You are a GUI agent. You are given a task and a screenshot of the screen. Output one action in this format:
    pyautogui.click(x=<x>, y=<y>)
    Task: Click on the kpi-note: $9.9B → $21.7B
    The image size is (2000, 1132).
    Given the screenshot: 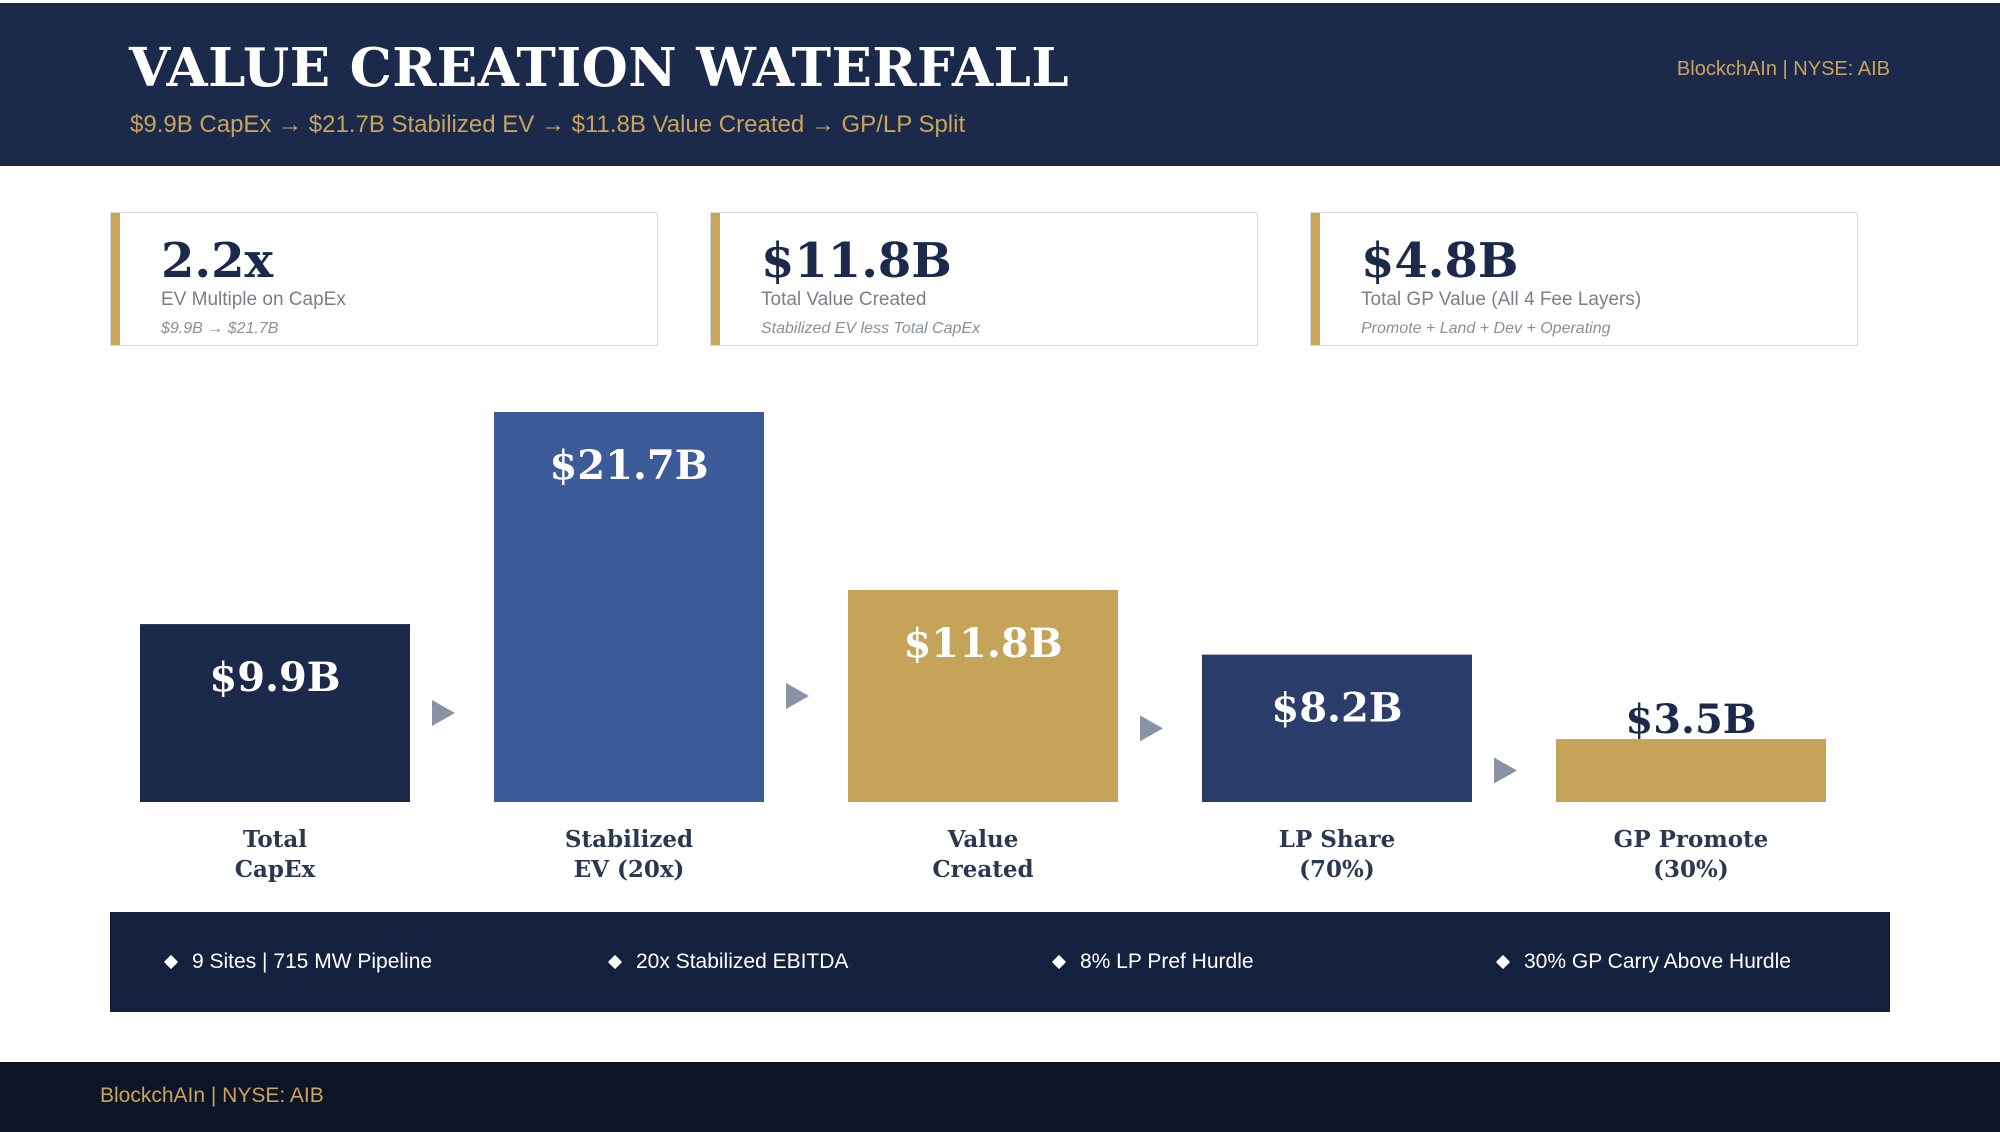 What is the action you would take?
    pyautogui.click(x=220, y=328)
    